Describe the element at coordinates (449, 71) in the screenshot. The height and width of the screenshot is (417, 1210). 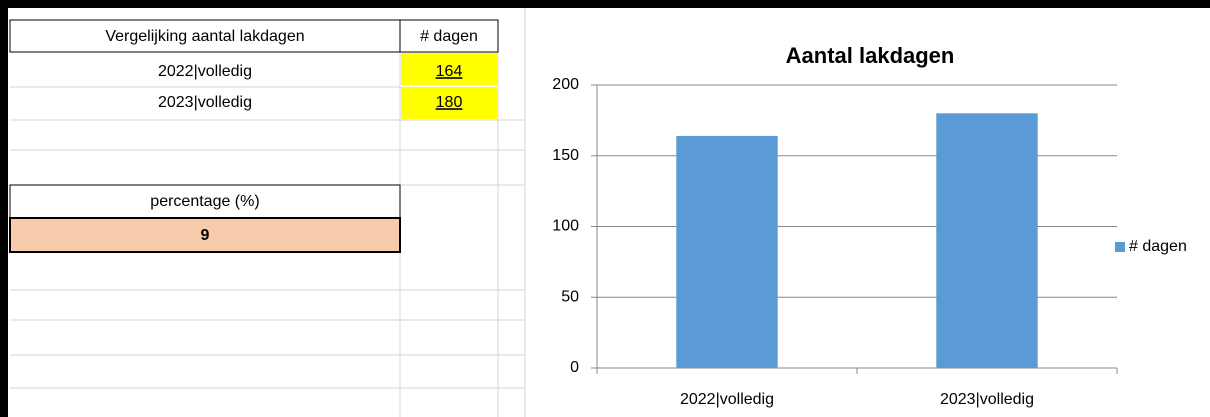
I see `row-value: 164` at that location.